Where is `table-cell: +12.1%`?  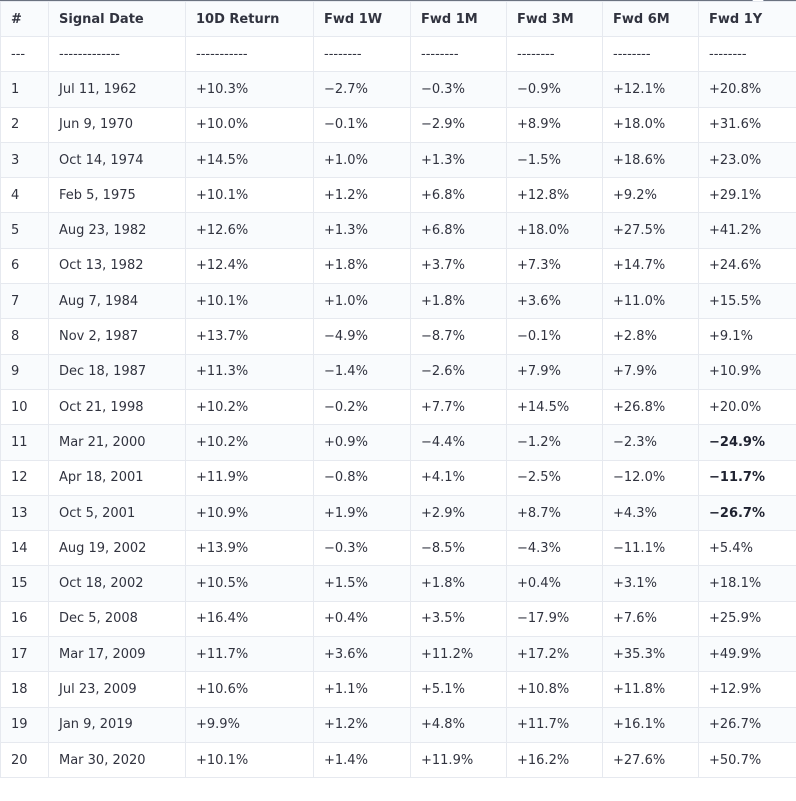 table-cell: +12.1% is located at coordinates (650, 89).